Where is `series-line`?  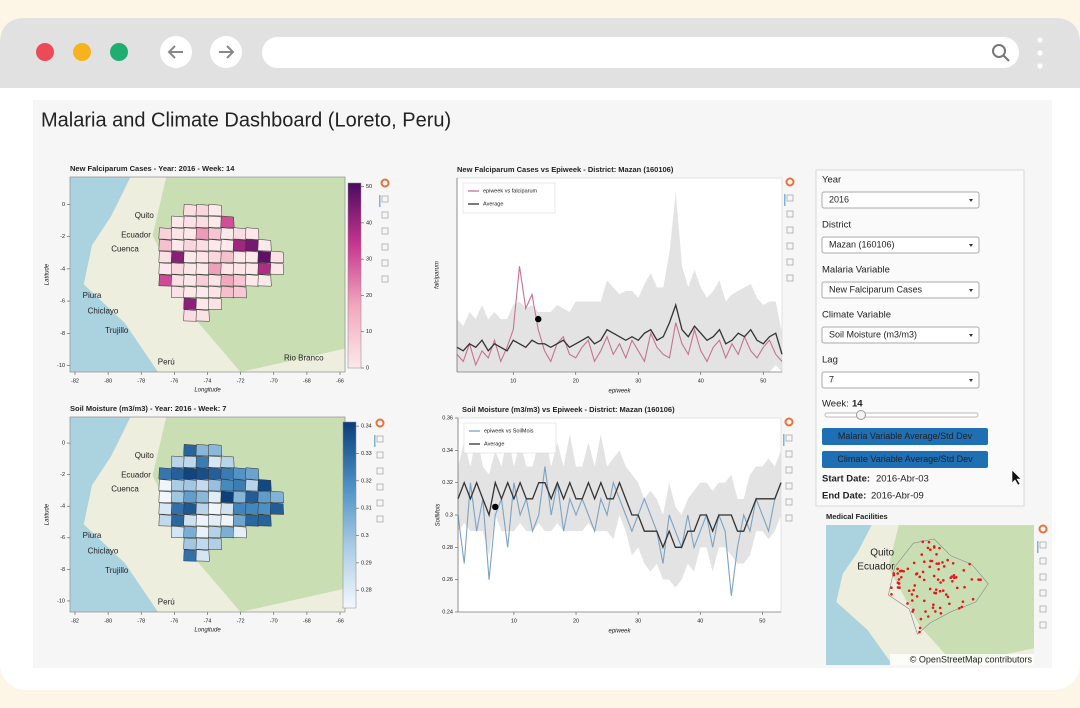 series-line is located at coordinates (619, 515).